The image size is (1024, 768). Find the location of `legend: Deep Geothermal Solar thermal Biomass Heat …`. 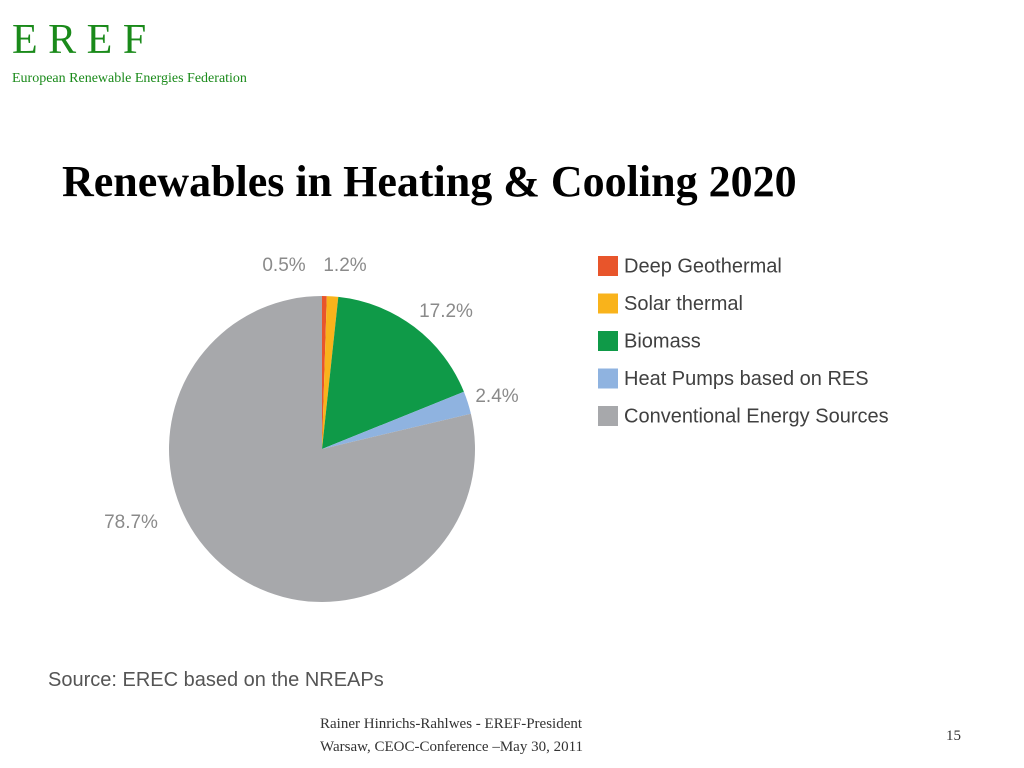

legend: Deep Geothermal Solar thermal Biomass Heat … is located at coordinates (743, 341).